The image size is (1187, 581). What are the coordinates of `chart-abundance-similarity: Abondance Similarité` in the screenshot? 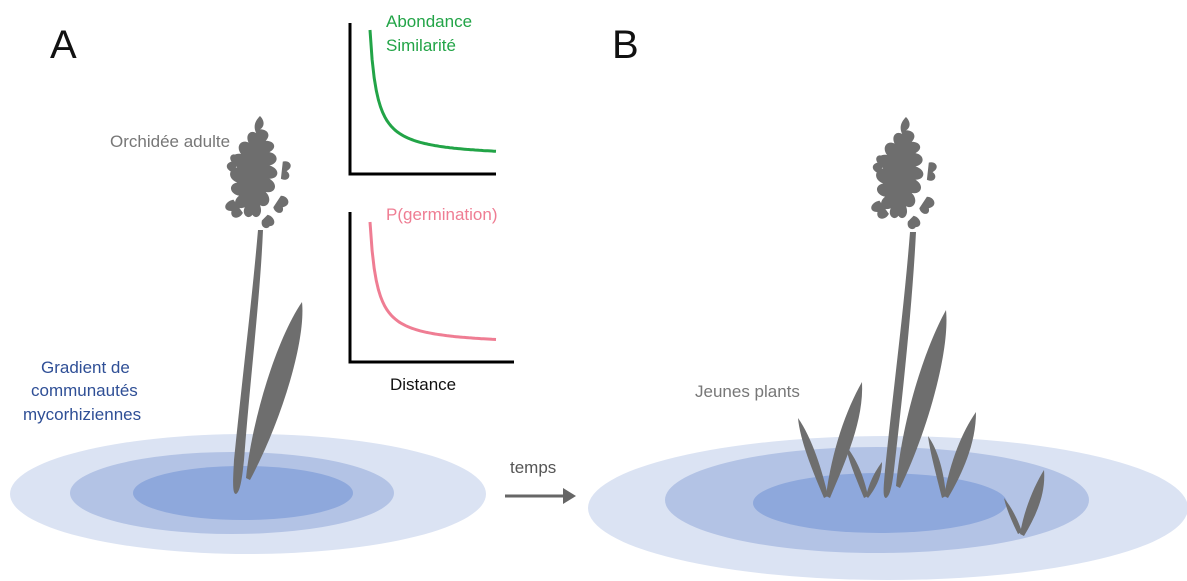 It's located at (422, 94).